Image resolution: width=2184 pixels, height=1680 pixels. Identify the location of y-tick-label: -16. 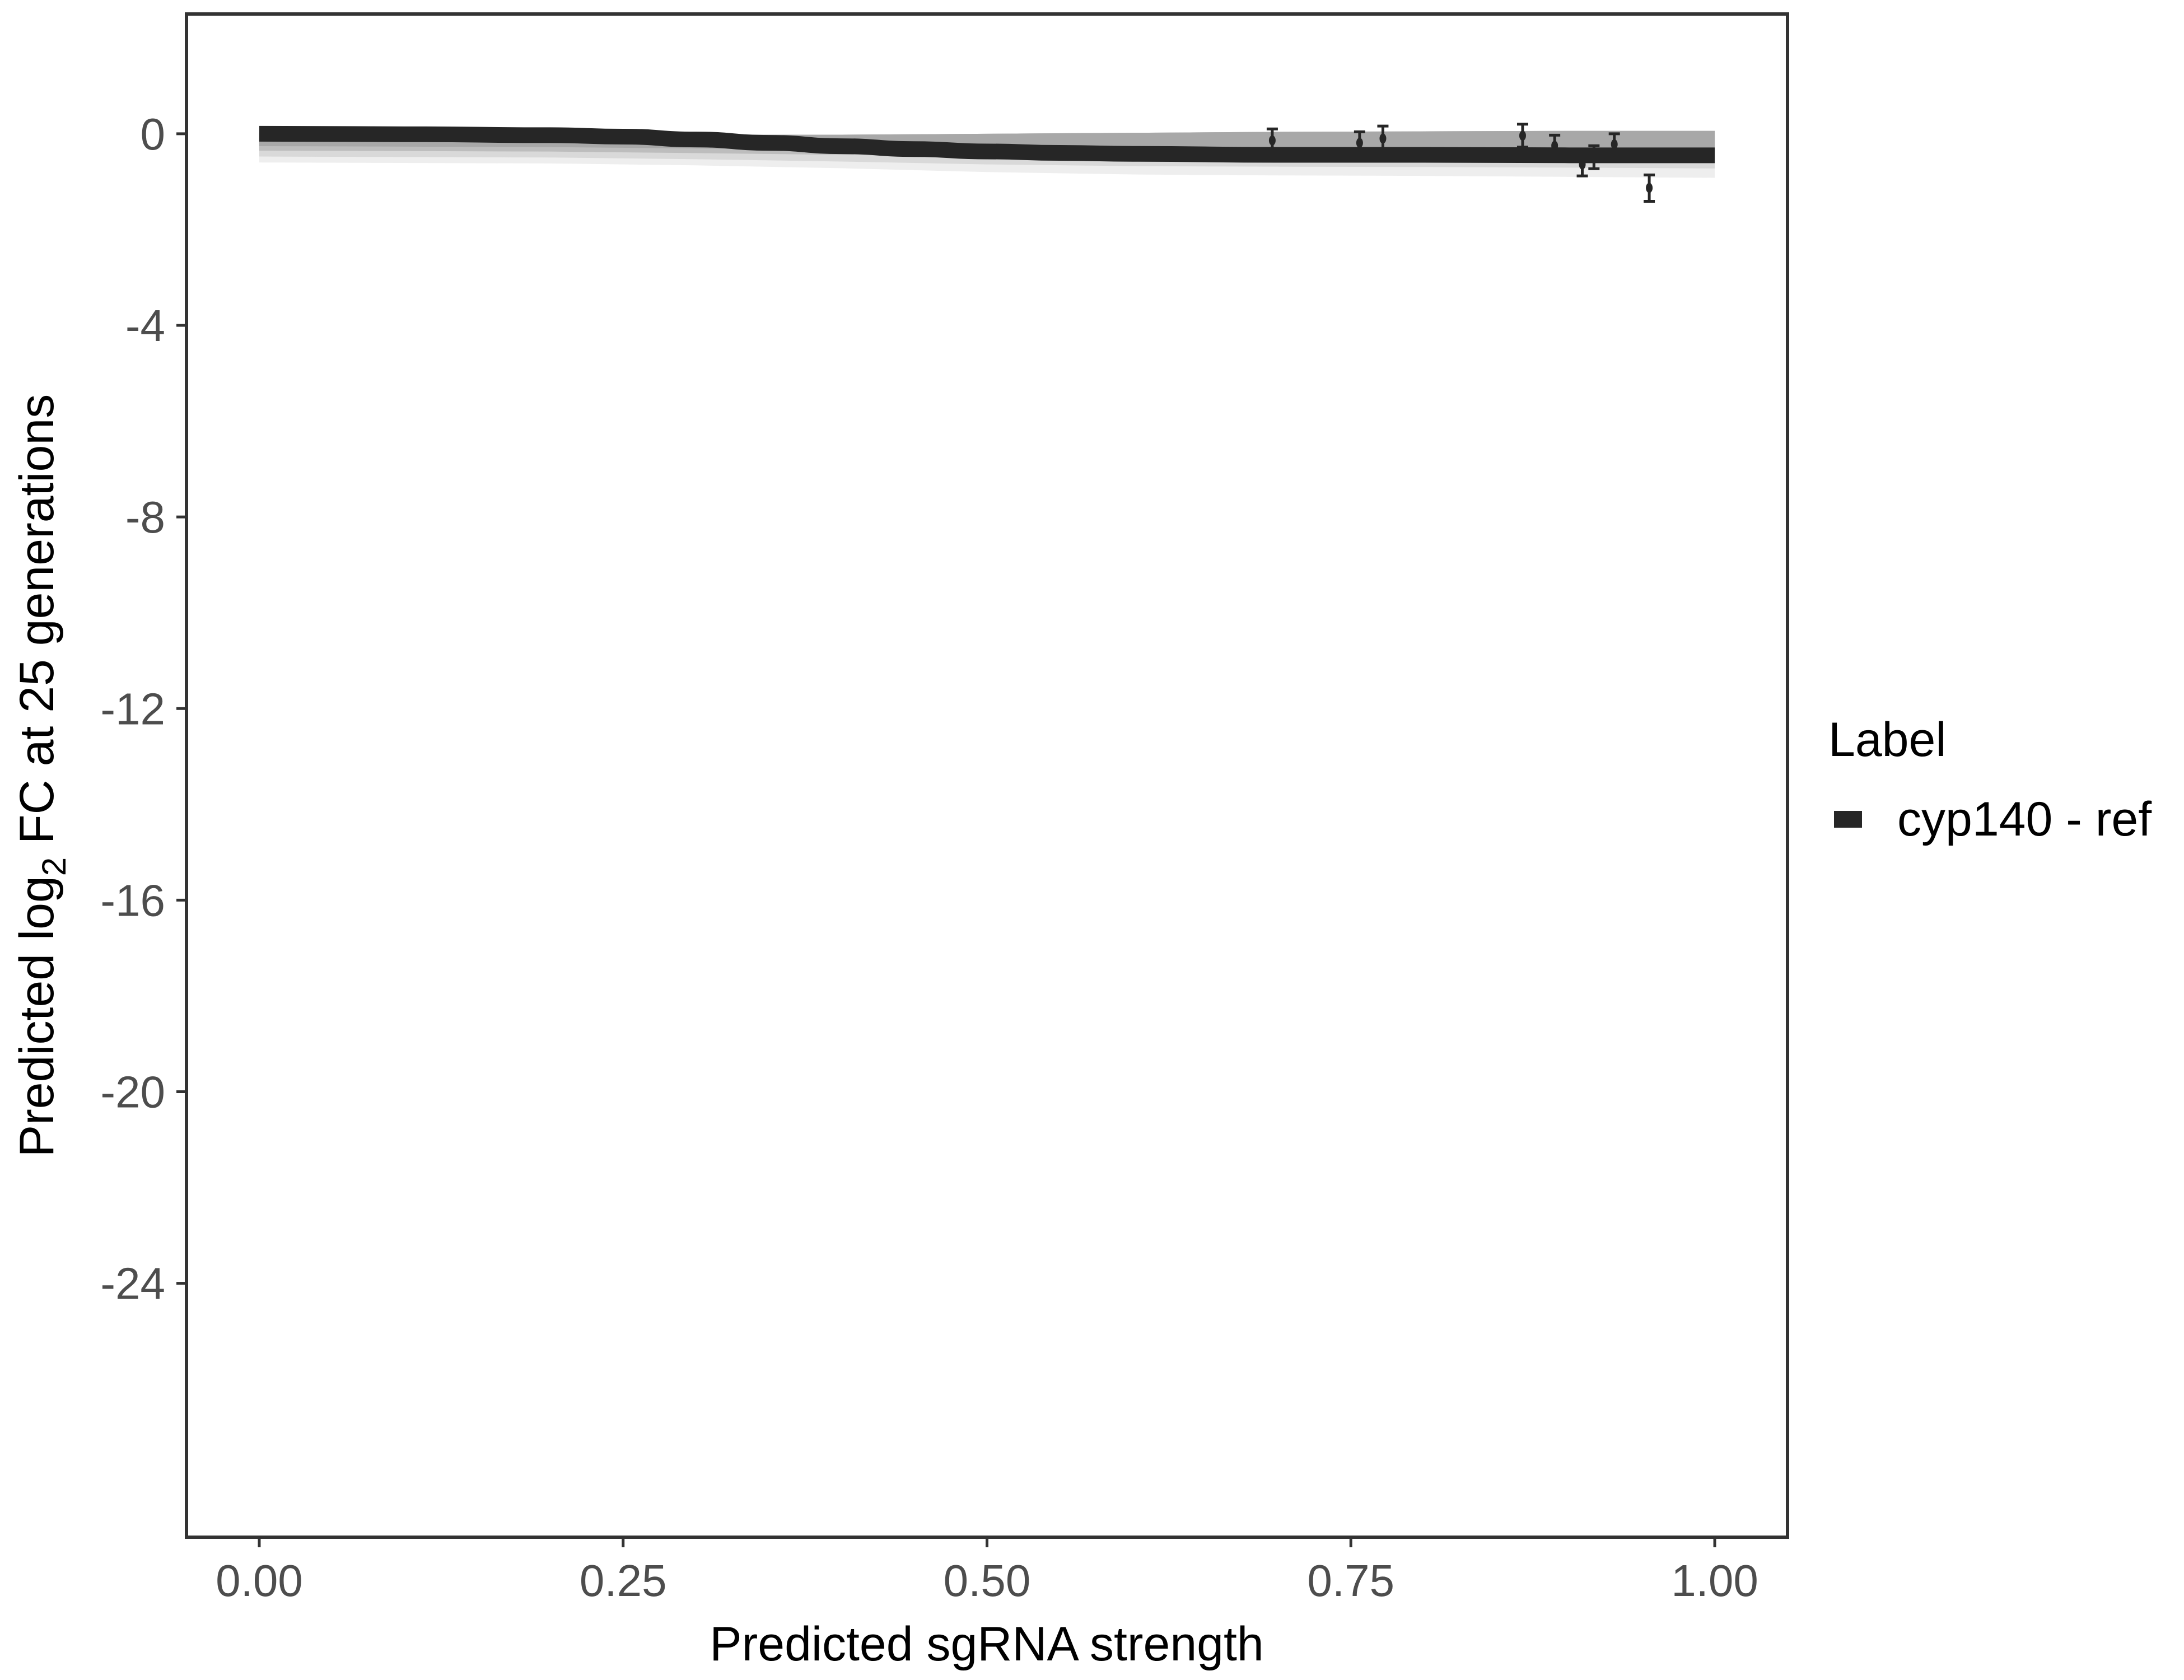
(133, 900).